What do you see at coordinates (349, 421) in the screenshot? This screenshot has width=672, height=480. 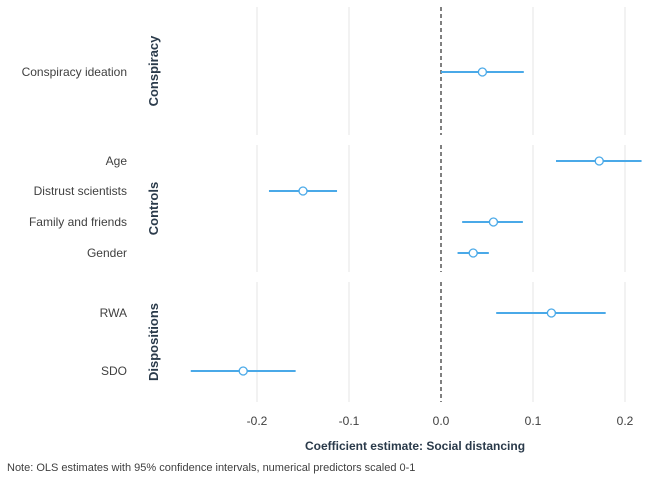 I see `x-tick-label: -0.1` at bounding box center [349, 421].